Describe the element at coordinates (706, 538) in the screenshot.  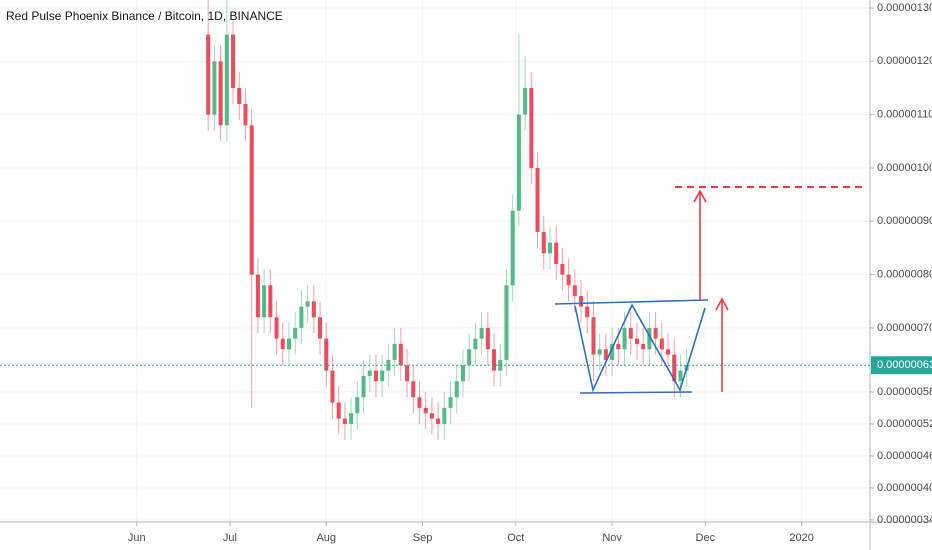
I see `x-tick-label: Dec` at that location.